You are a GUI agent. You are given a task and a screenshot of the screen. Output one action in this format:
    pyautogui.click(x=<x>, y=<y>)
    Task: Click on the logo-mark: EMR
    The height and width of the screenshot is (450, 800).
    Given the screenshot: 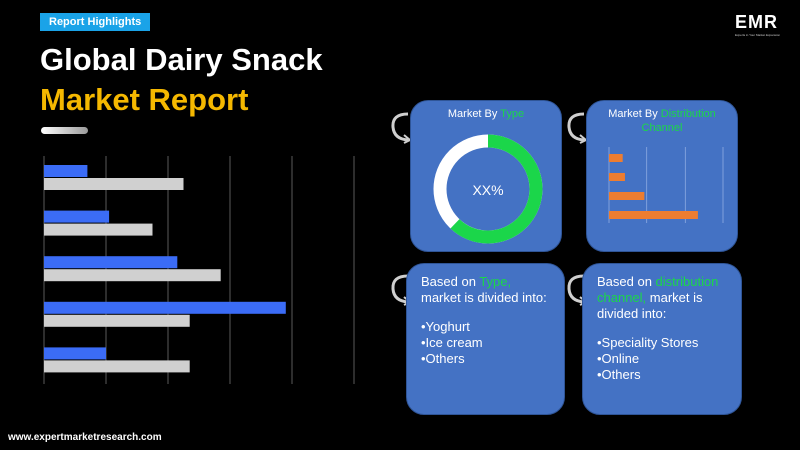 What is the action you would take?
    pyautogui.click(x=756, y=22)
    